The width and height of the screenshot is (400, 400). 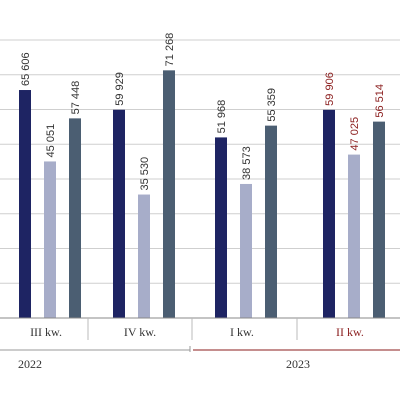 I want to click on data-label: 45 051, so click(x=51, y=141).